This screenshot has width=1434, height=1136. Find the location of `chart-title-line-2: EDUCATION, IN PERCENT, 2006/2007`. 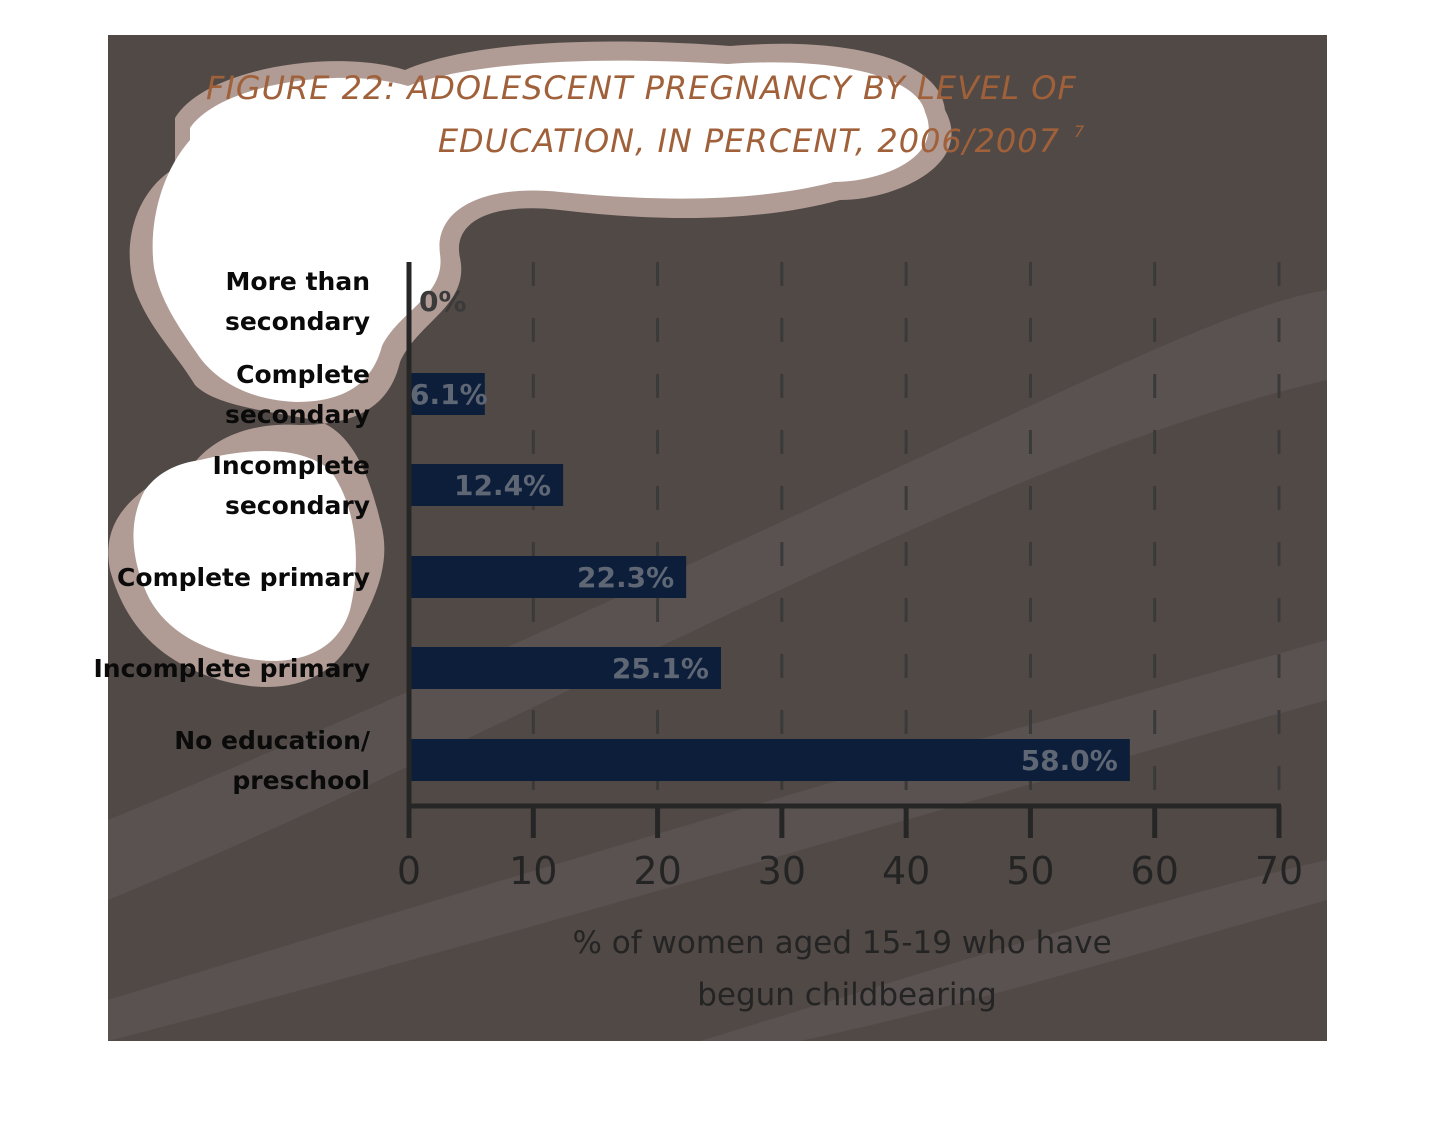

chart-title-line-2: EDUCATION, IN PERCENT, 2006/2007 is located at coordinates (749, 141).